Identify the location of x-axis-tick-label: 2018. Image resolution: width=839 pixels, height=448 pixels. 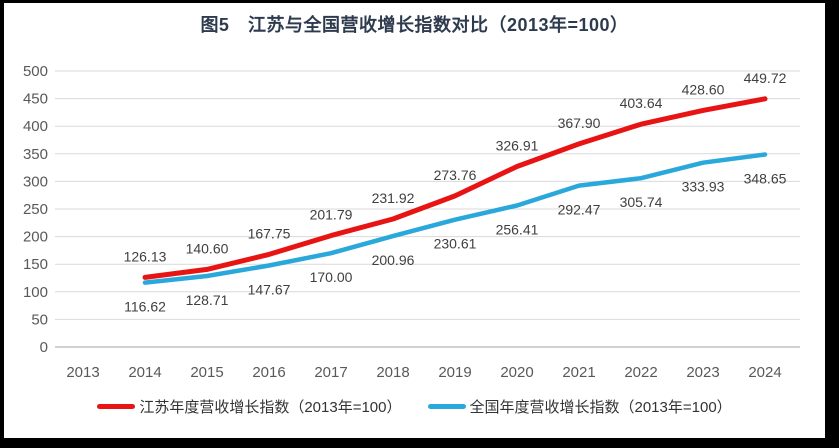
(392, 372).